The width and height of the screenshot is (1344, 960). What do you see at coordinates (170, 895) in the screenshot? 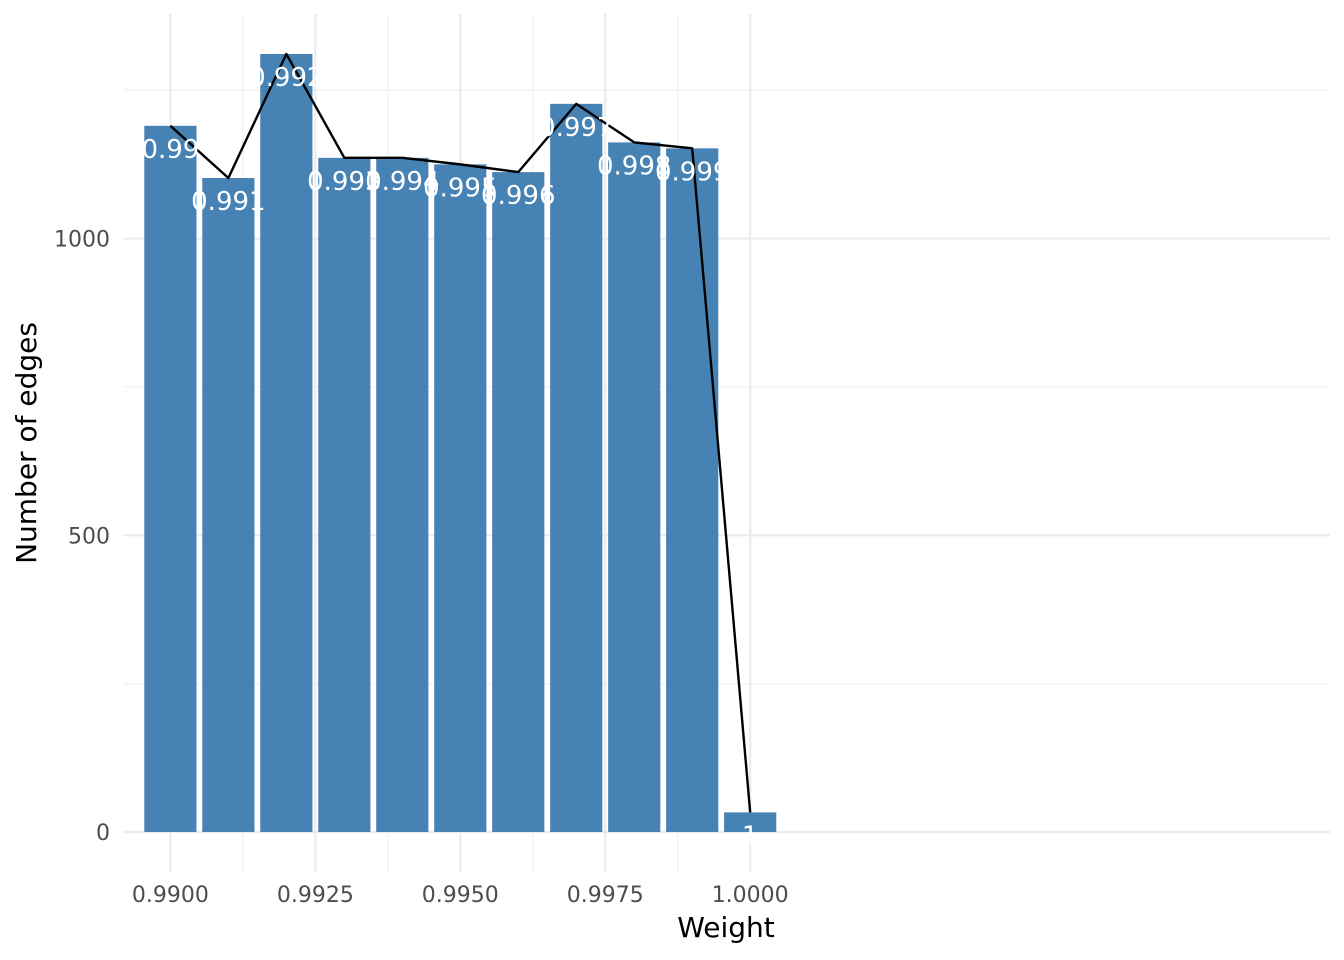
I see `x-tick-label: 0.9900` at bounding box center [170, 895].